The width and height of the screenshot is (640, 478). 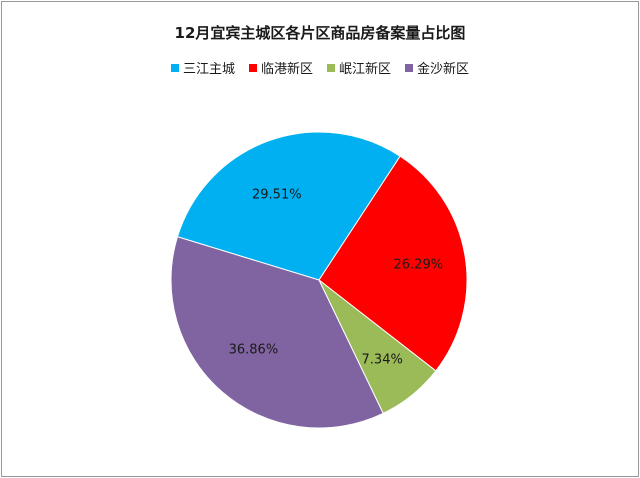 I want to click on legend-item-1: 临港新区, so click(x=280, y=67).